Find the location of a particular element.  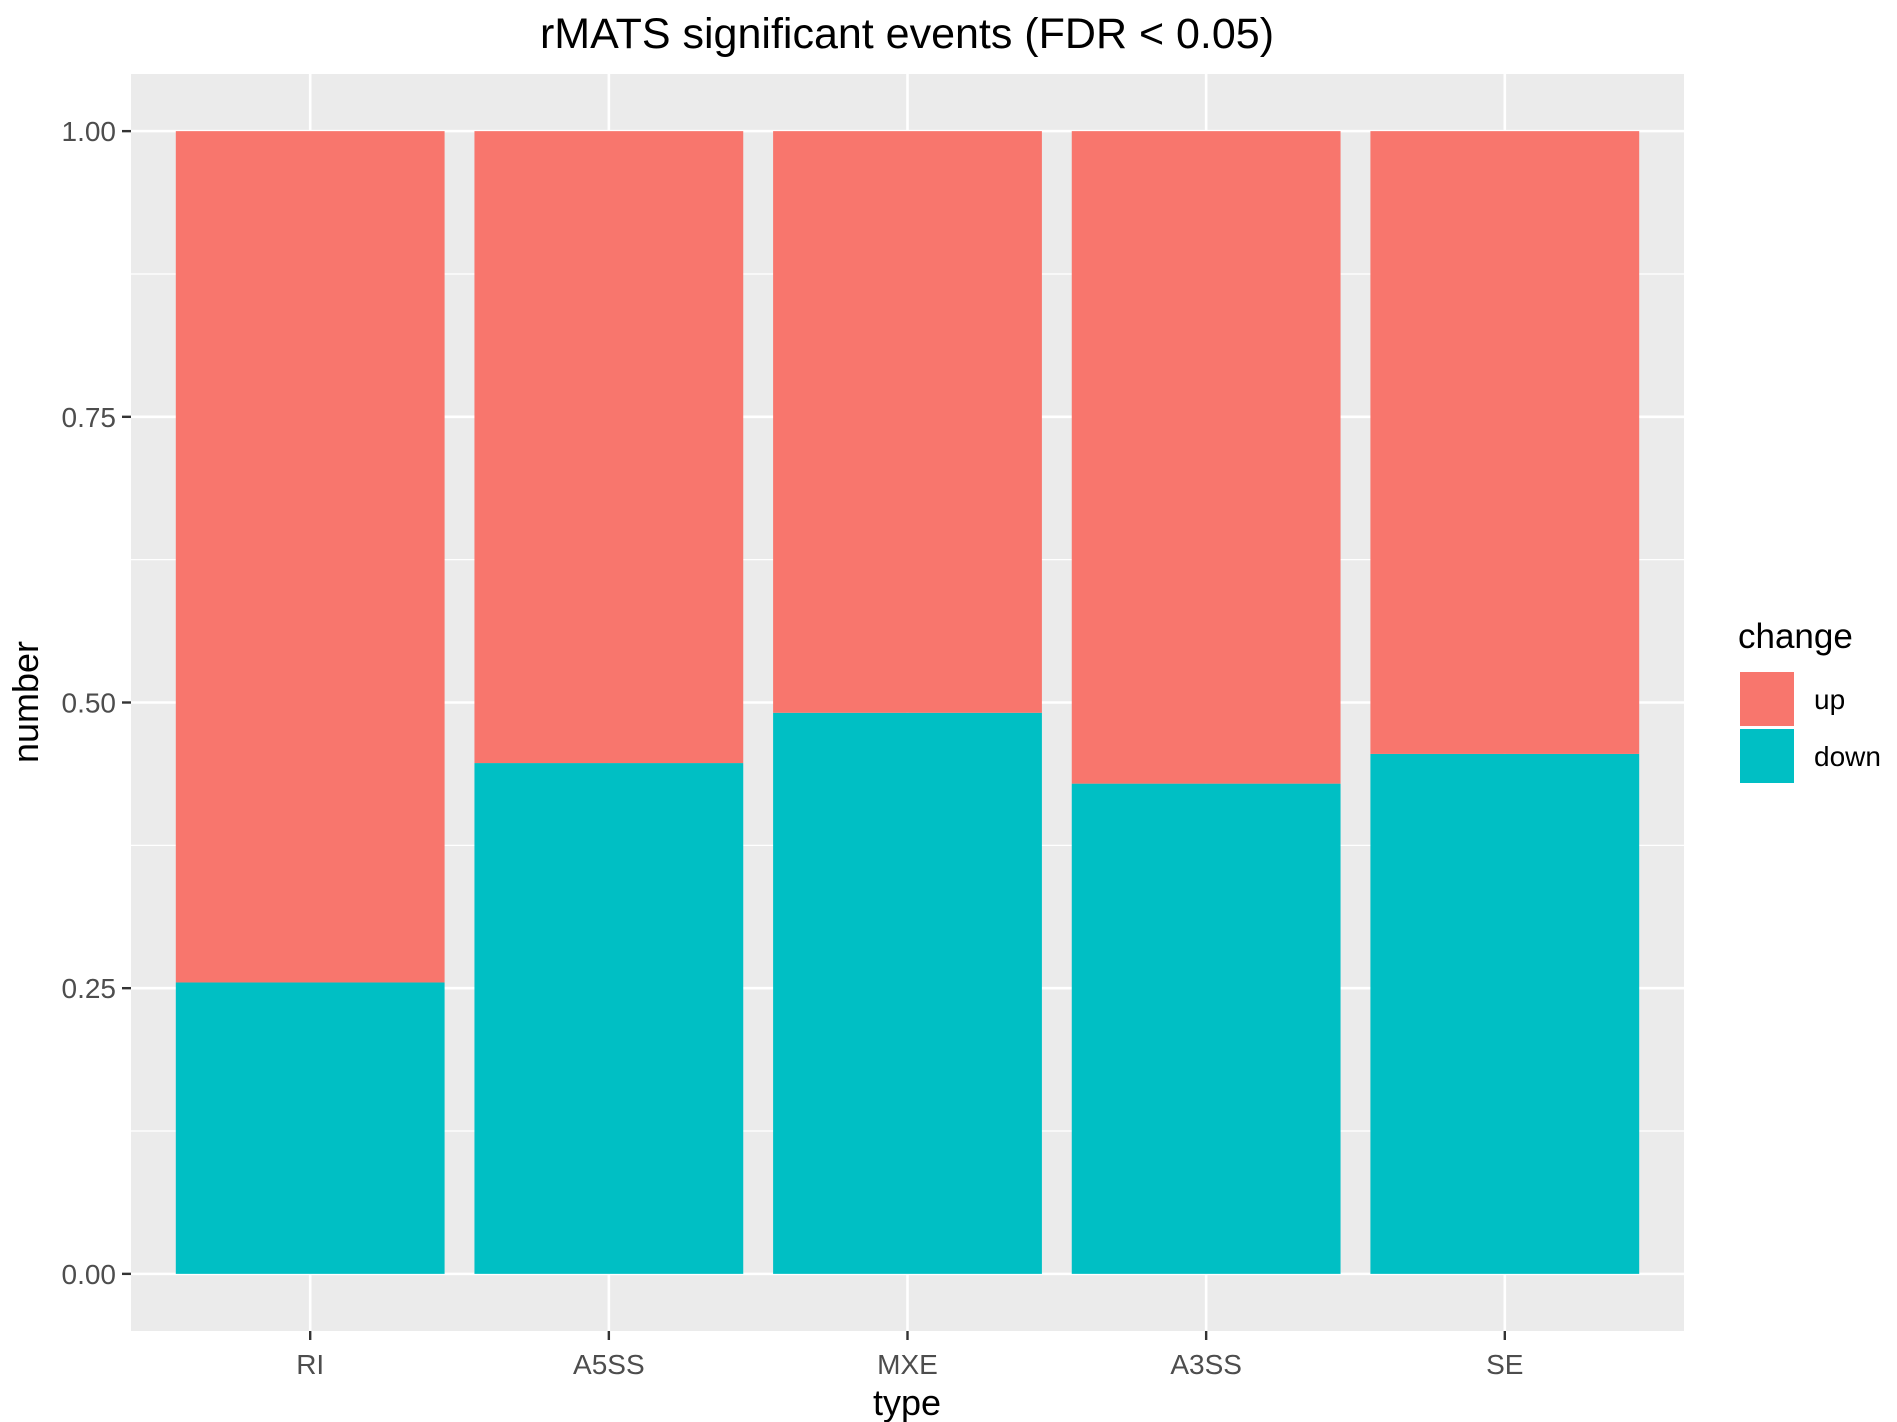

x-tick-label: MXE is located at coordinates (907, 1364).